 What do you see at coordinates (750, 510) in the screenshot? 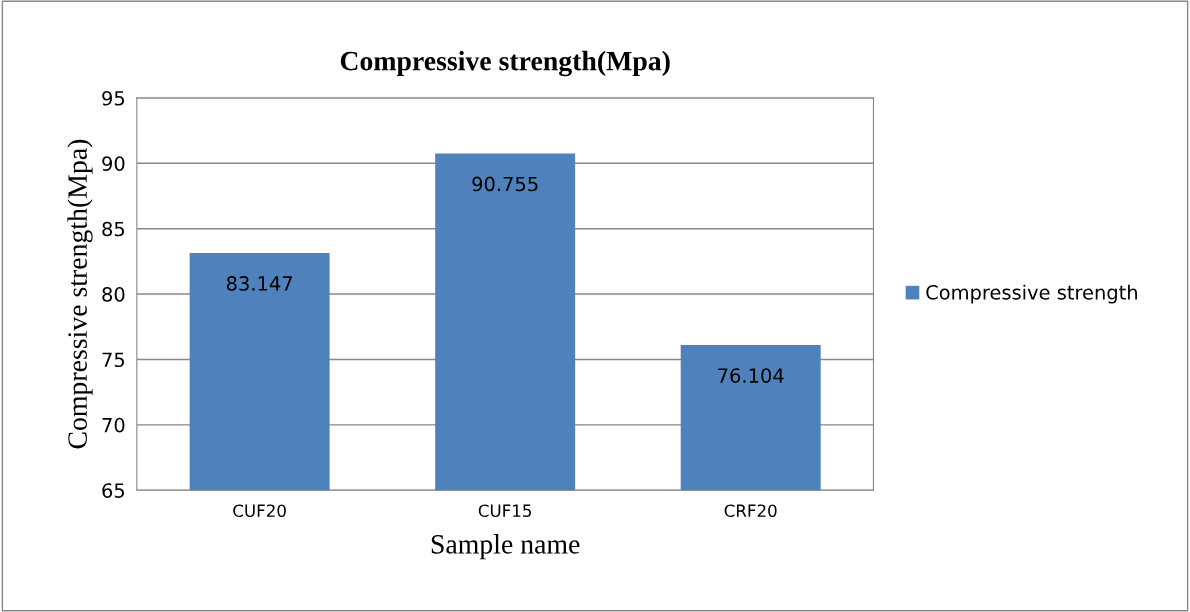
I see `x-tick-label: CRF20` at bounding box center [750, 510].